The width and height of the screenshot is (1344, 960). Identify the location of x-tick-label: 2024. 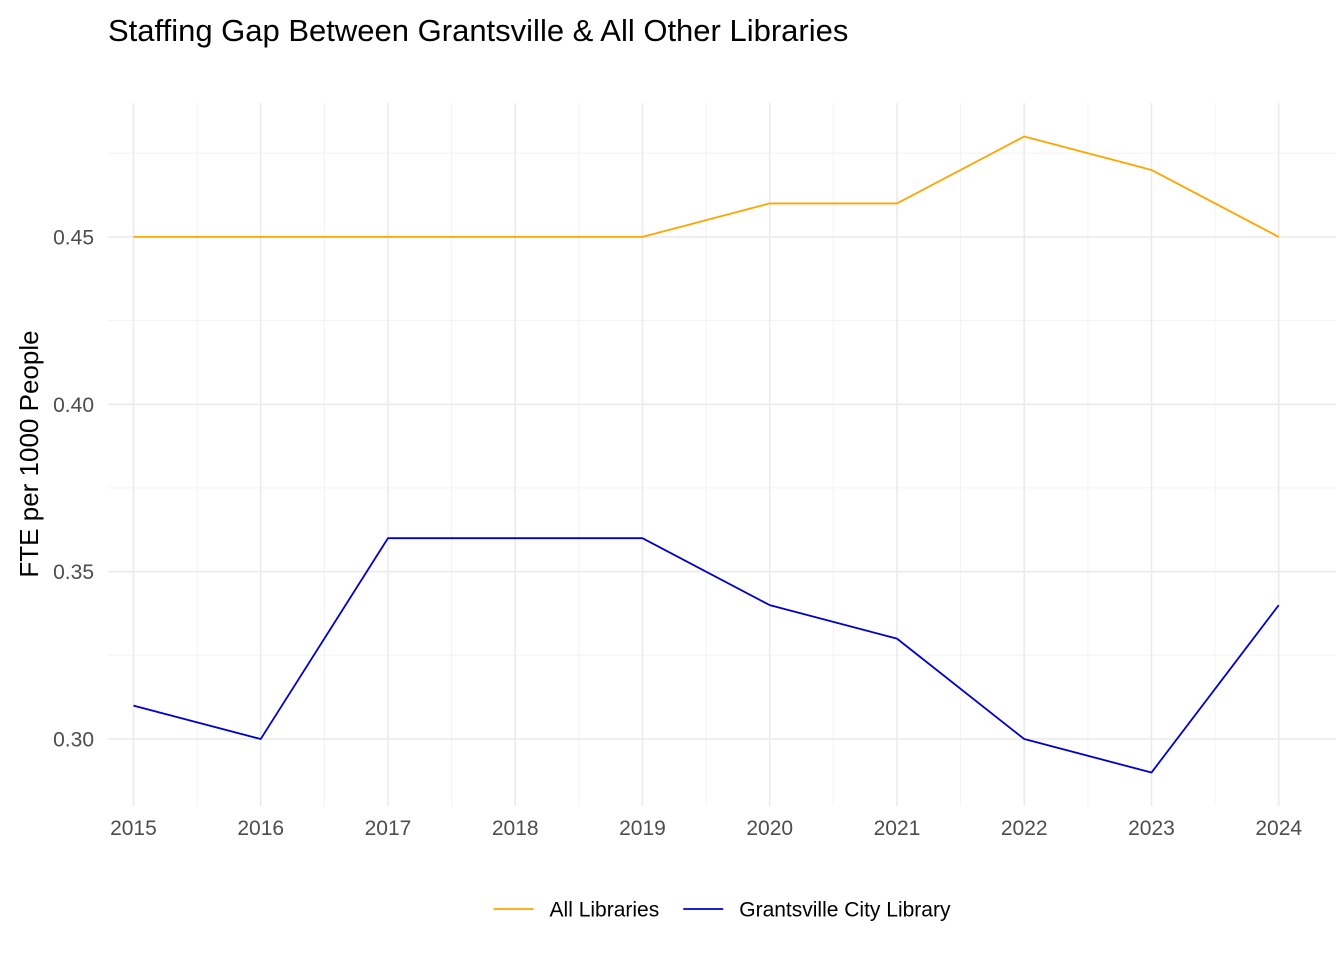
(1278, 828).